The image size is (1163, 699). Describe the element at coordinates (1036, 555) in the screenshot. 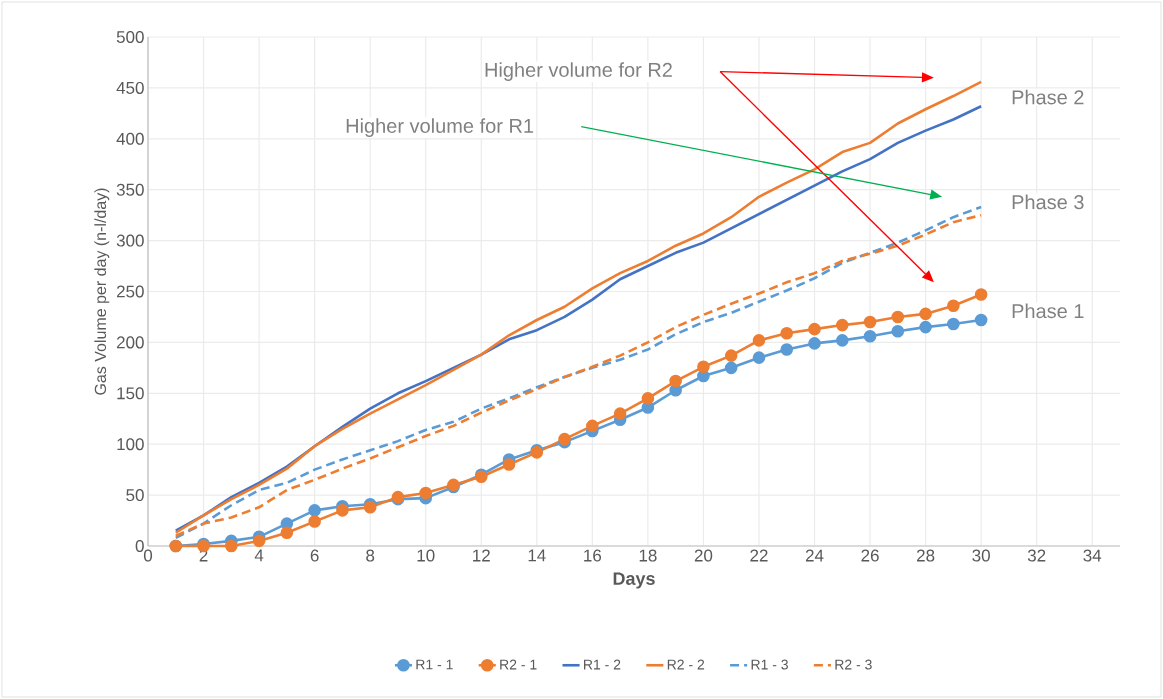

I see `x-tick-label: 32` at that location.